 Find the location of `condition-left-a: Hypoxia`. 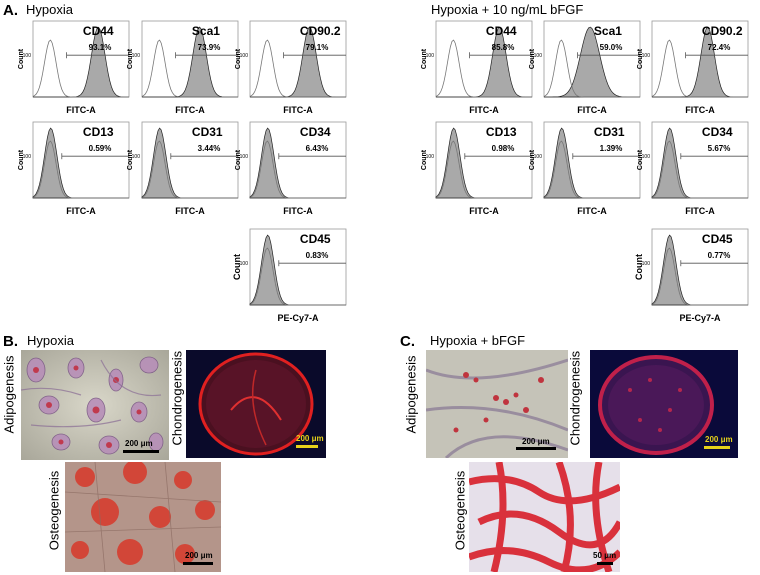

condition-left-a: Hypoxia is located at coordinates (49, 9).